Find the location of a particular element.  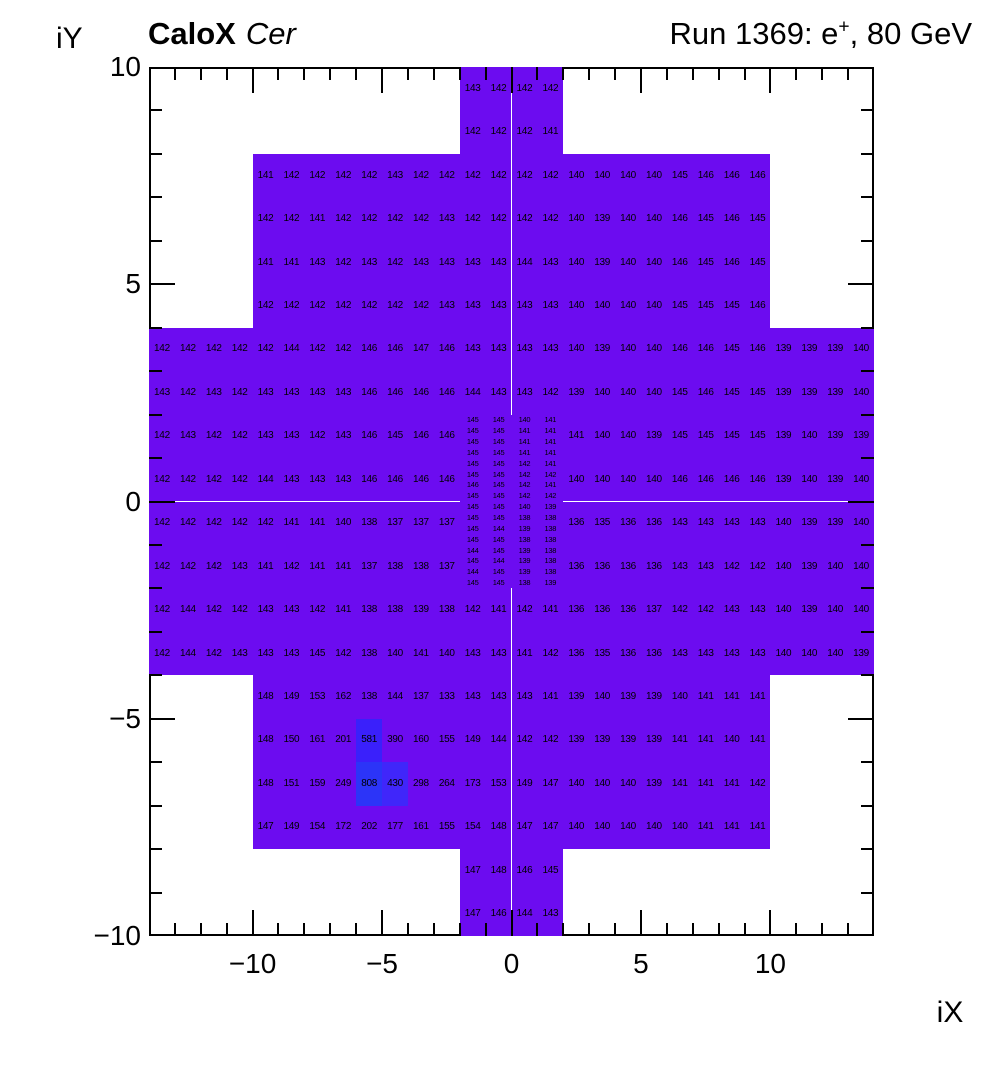

run-info-sup: + is located at coordinates (844, 27).